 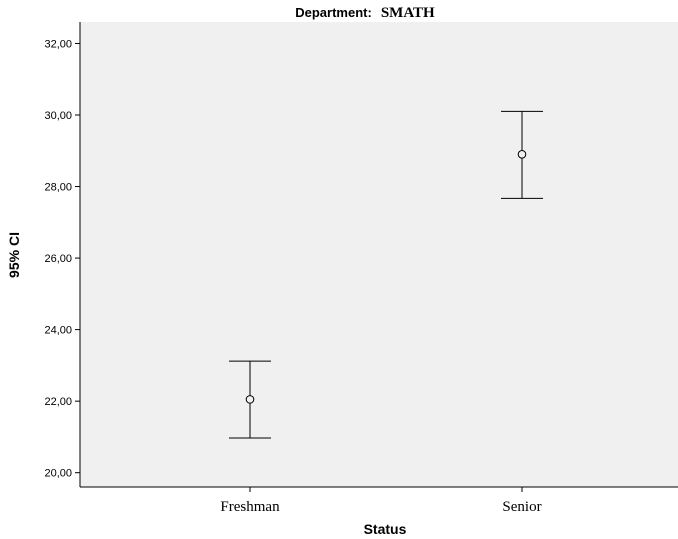 I want to click on chart-title-prefix: Department:, so click(x=333, y=12).